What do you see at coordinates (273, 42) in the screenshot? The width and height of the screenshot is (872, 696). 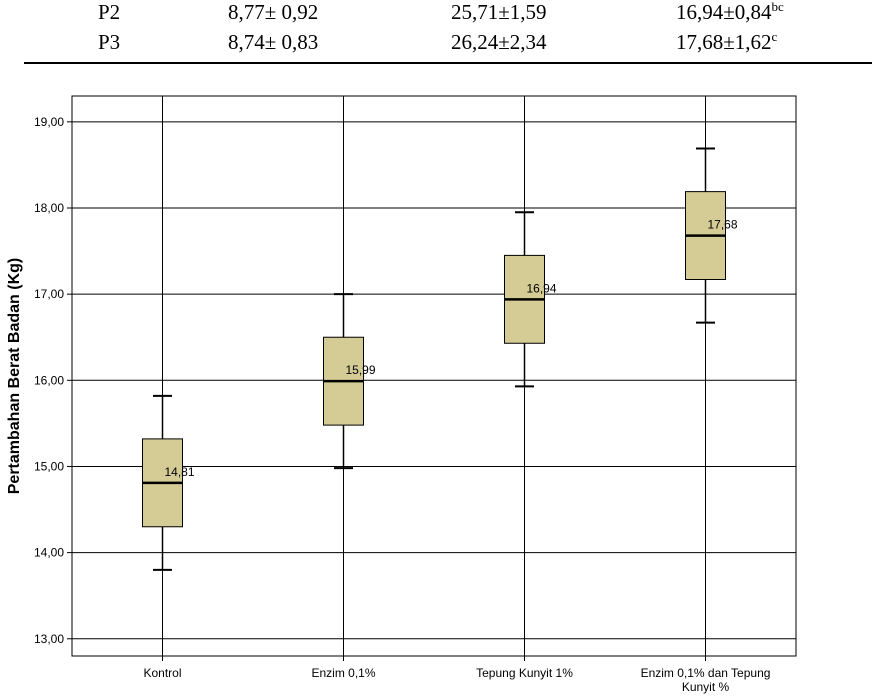 I see `cell-value: 8,74± 0,83` at bounding box center [273, 42].